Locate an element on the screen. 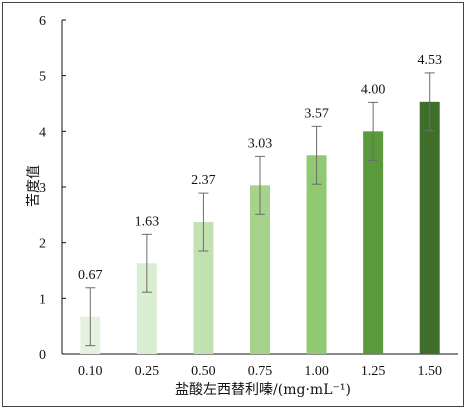 The image size is (470, 413). data-label: 3.57 is located at coordinates (316, 113).